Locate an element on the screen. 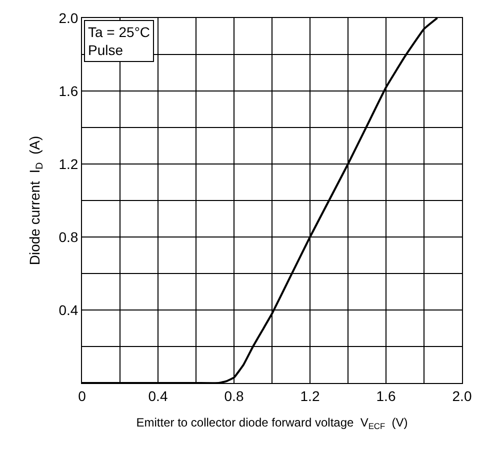  y-tick-label: 2.0 is located at coordinates (68, 18).